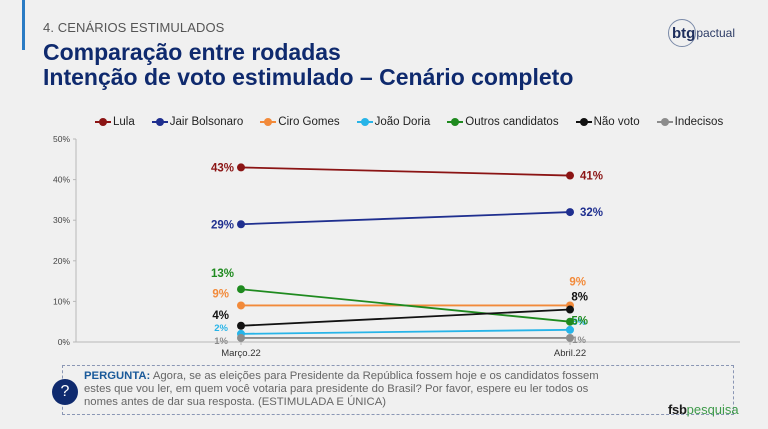  Describe the element at coordinates (616, 122) in the screenshot. I see `legend-label: Não voto` at that location.